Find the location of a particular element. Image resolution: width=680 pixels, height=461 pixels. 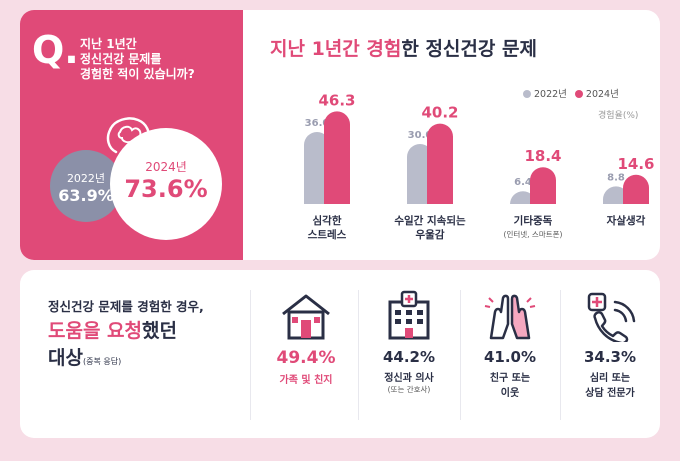

help-label-counselor: 심리 또는 is located at coordinates (610, 378).